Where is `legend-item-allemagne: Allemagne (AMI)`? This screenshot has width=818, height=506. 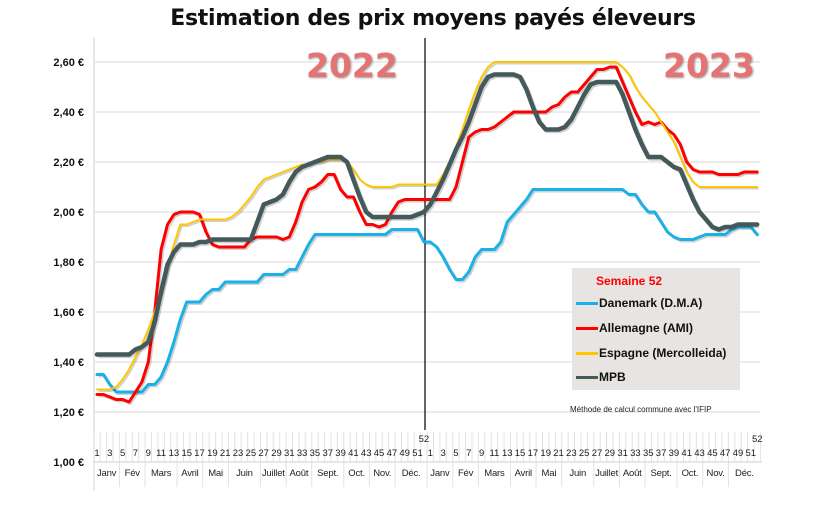
legend-item-allemagne: Allemagne (AMI) is located at coordinates (634, 328).